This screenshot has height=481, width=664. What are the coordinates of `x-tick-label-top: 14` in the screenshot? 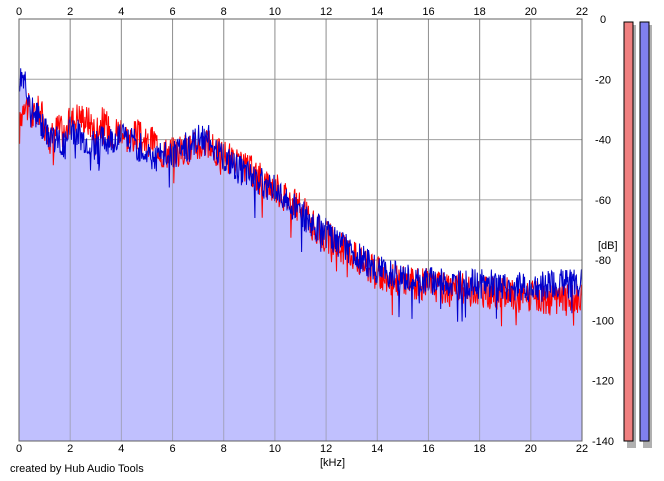 It's located at (377, 12).